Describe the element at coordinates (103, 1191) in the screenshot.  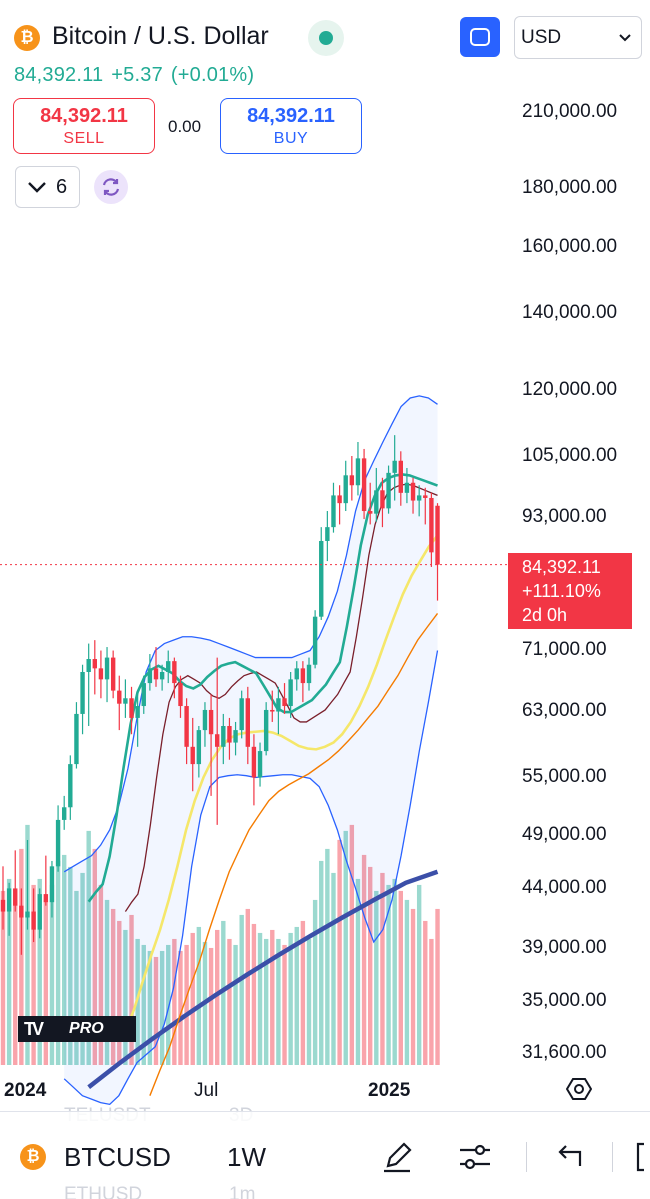
I see `ghost-symbol: ETHUSD` at that location.